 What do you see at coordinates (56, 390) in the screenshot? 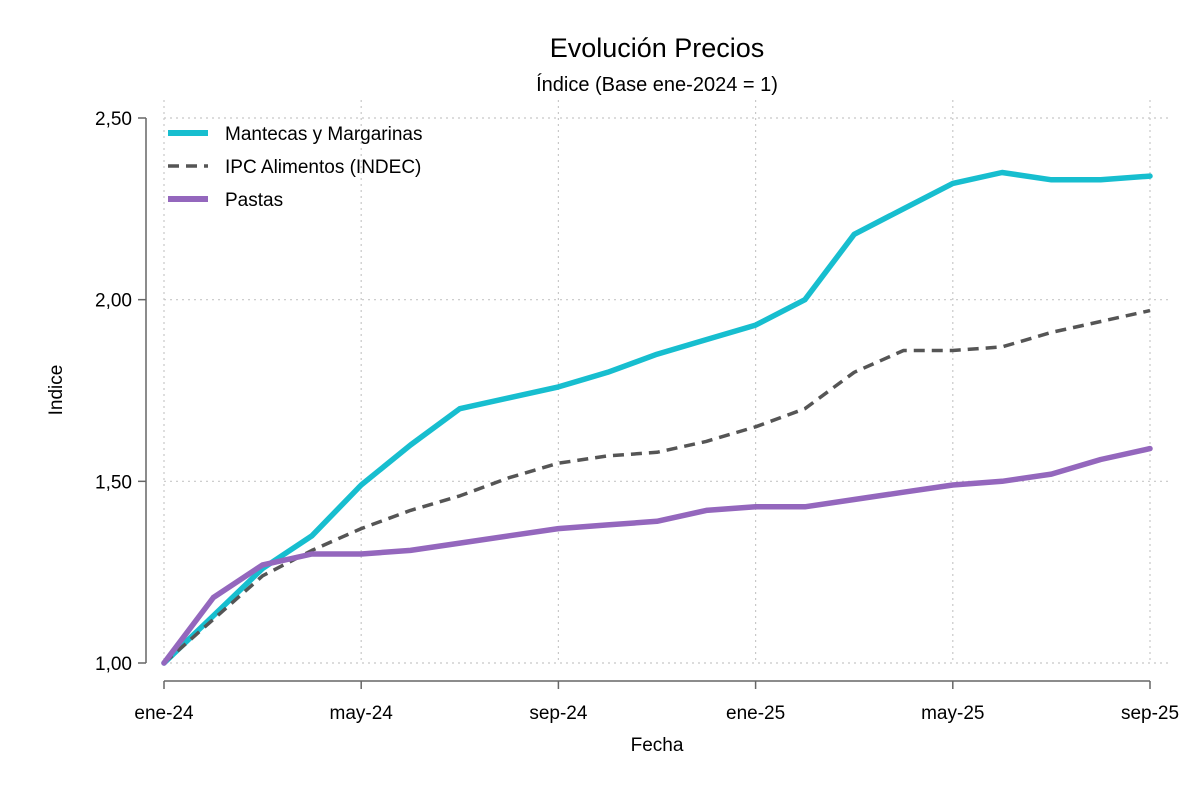
I see `y-axis-label: Indice` at bounding box center [56, 390].